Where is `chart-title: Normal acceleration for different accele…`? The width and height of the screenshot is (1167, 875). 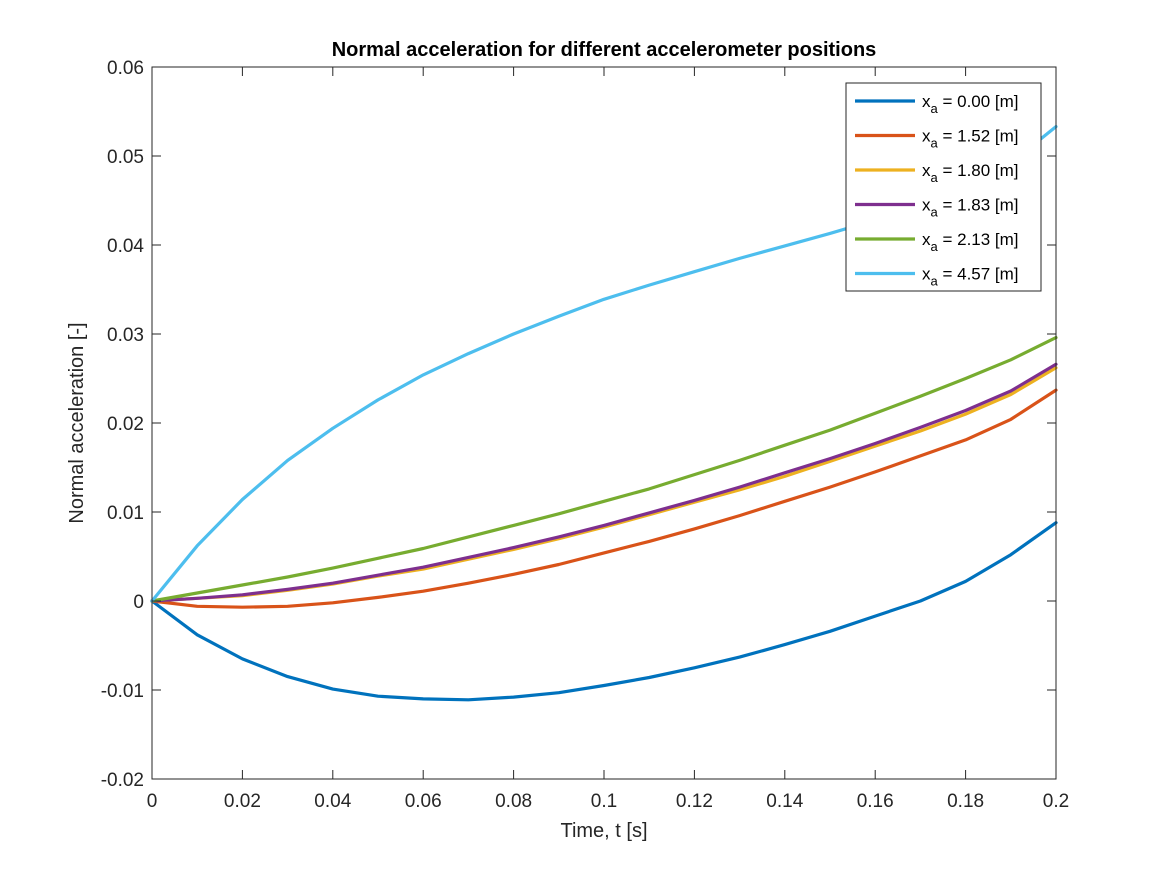
chart-title: Normal acceleration for different accele… is located at coordinates (604, 50).